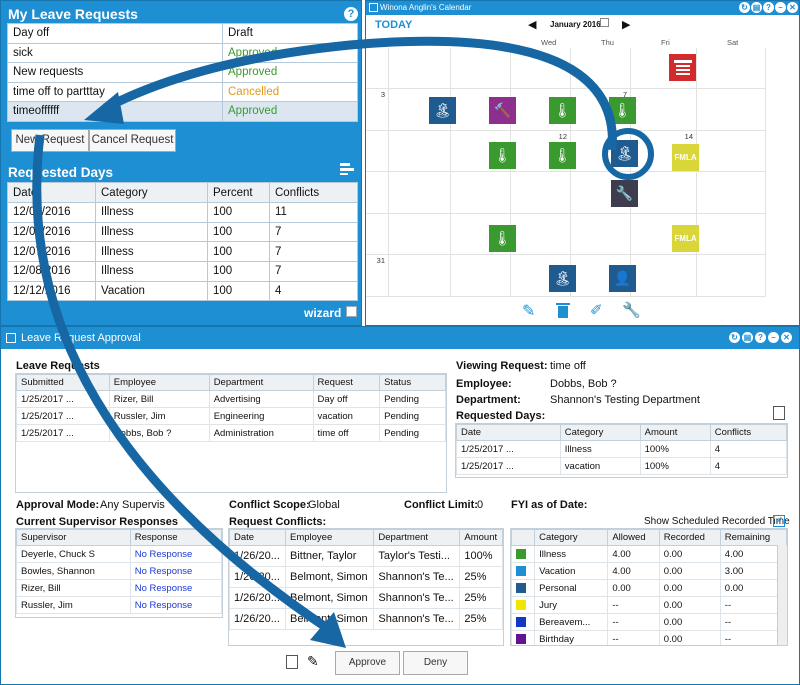 The width and height of the screenshot is (800, 685). Describe the element at coordinates (649, 571) in the screenshot. I see `fyi-row: Vacation 4.00 0.00 3.00` at that location.